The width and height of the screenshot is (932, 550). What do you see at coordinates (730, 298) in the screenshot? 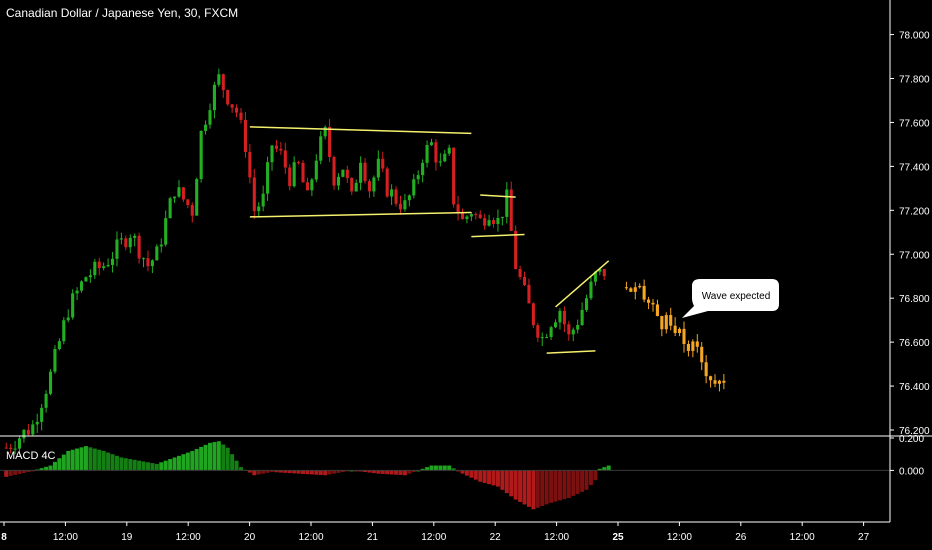
I see `wave-expected-callout: Wave expected` at bounding box center [730, 298].